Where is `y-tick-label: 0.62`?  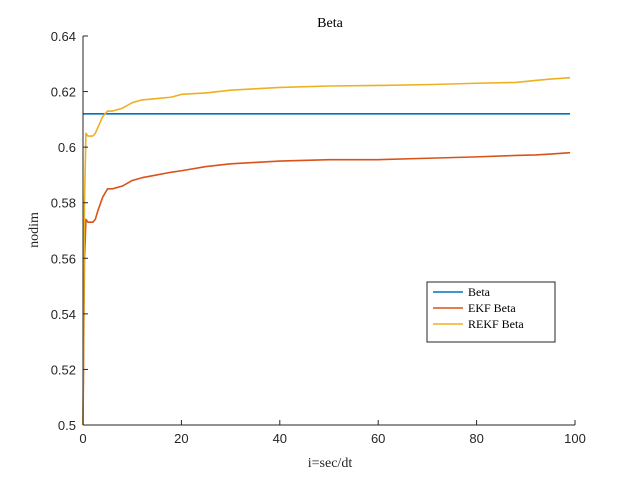 y-tick-label: 0.62 is located at coordinates (63, 92).